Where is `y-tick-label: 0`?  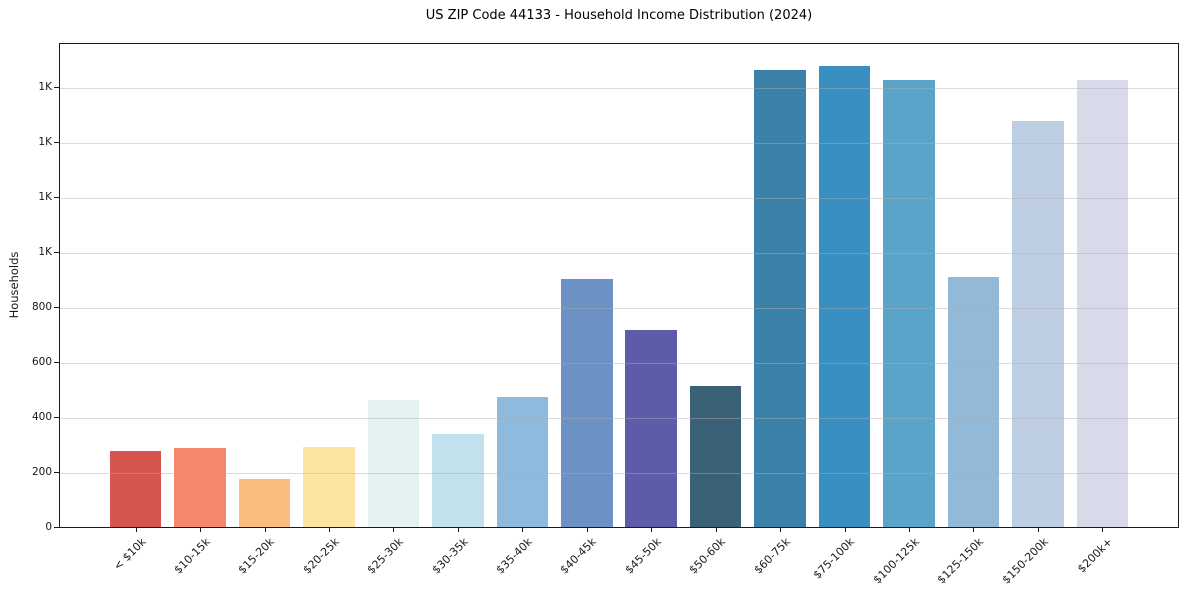 y-tick-label: 0 is located at coordinates (48, 527).